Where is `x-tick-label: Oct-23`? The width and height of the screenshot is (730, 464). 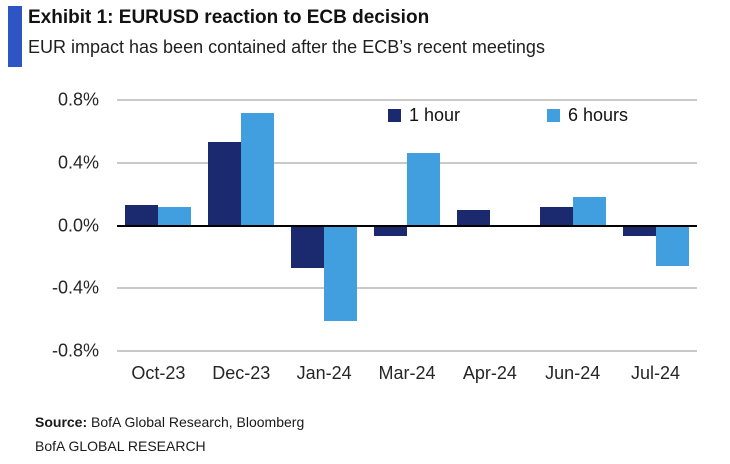 x-tick-label: Oct-23 is located at coordinates (158, 373).